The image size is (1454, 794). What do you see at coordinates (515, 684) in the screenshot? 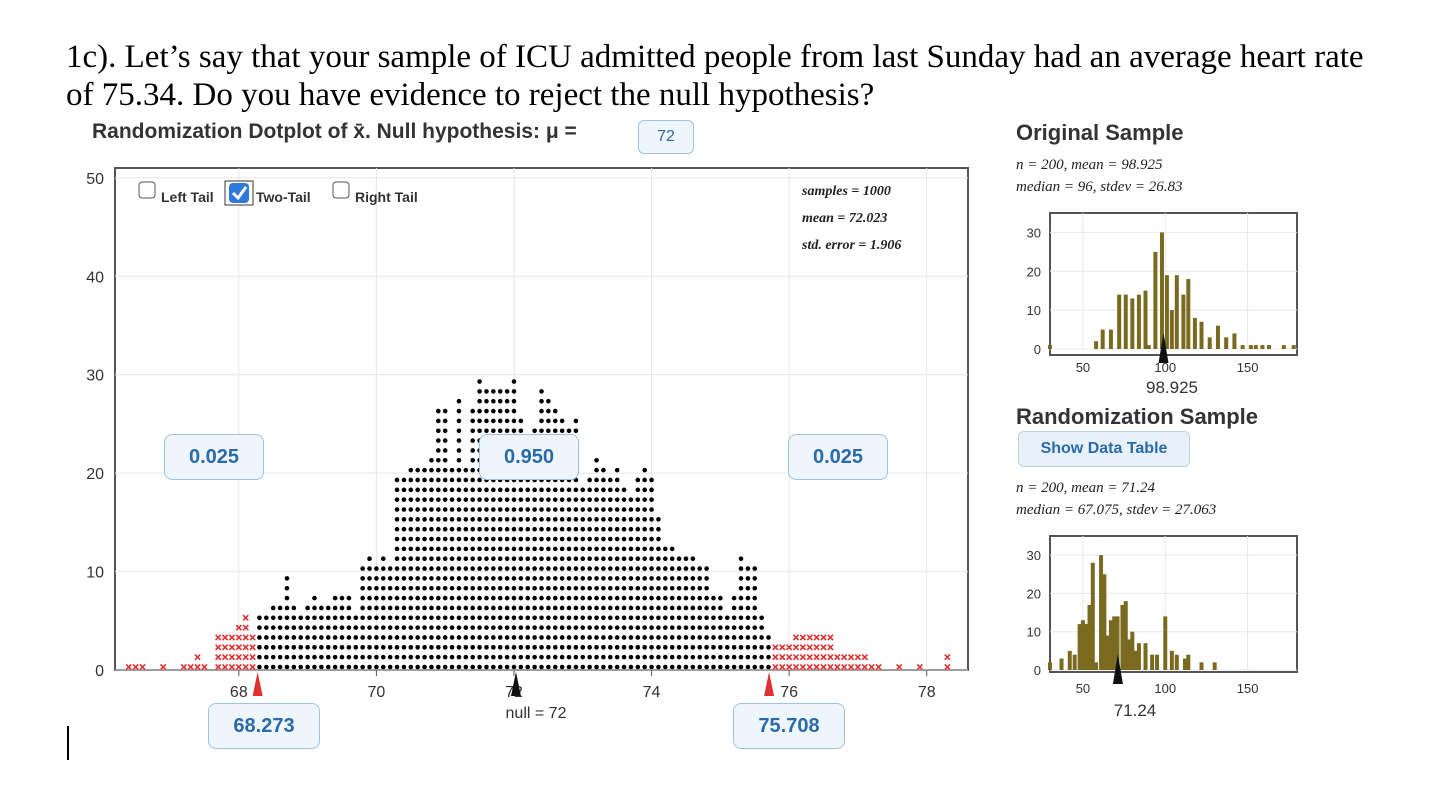
I see `null-marker` at bounding box center [515, 684].